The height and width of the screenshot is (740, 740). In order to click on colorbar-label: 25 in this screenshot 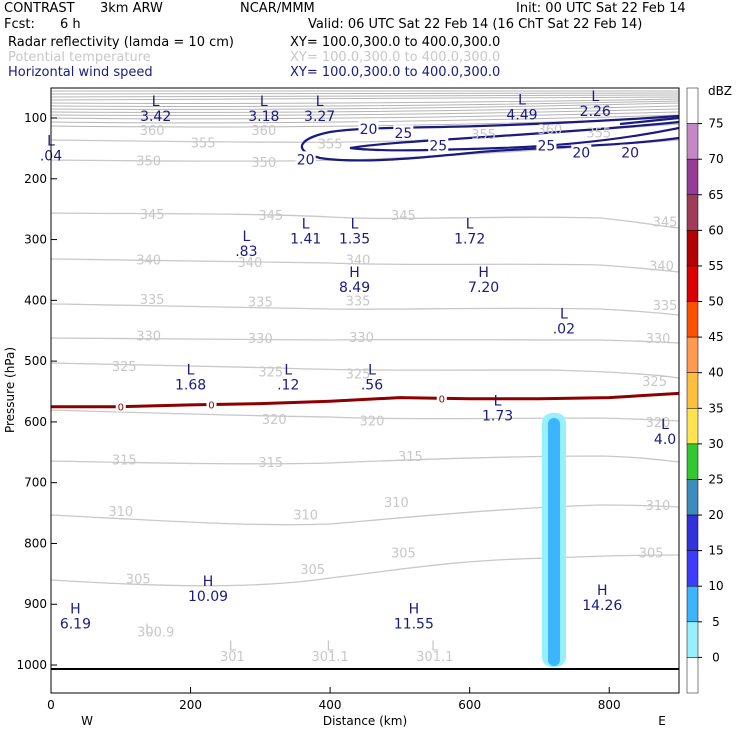, I will do `click(715, 479)`.